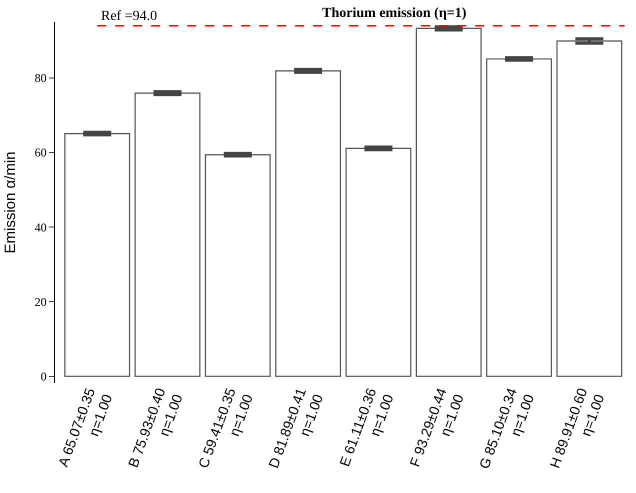  Describe the element at coordinates (40, 227) in the screenshot. I see `y-tick-label: 40` at that location.